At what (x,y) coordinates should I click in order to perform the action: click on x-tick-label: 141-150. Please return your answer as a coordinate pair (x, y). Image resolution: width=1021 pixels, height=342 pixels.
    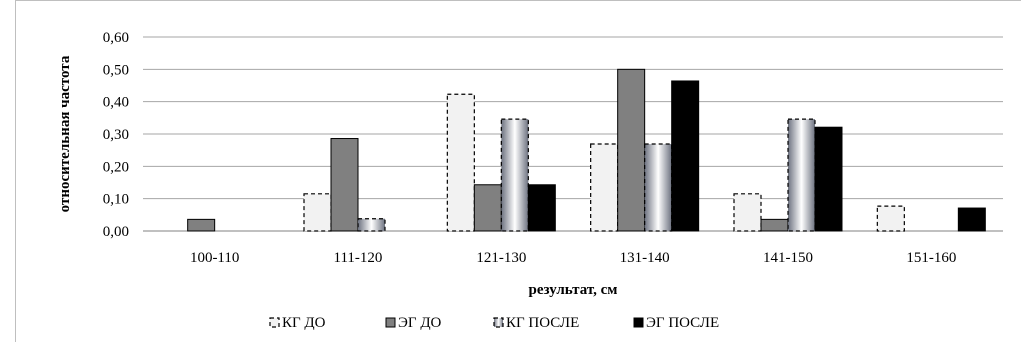
    Looking at the image, I should click on (788, 258).